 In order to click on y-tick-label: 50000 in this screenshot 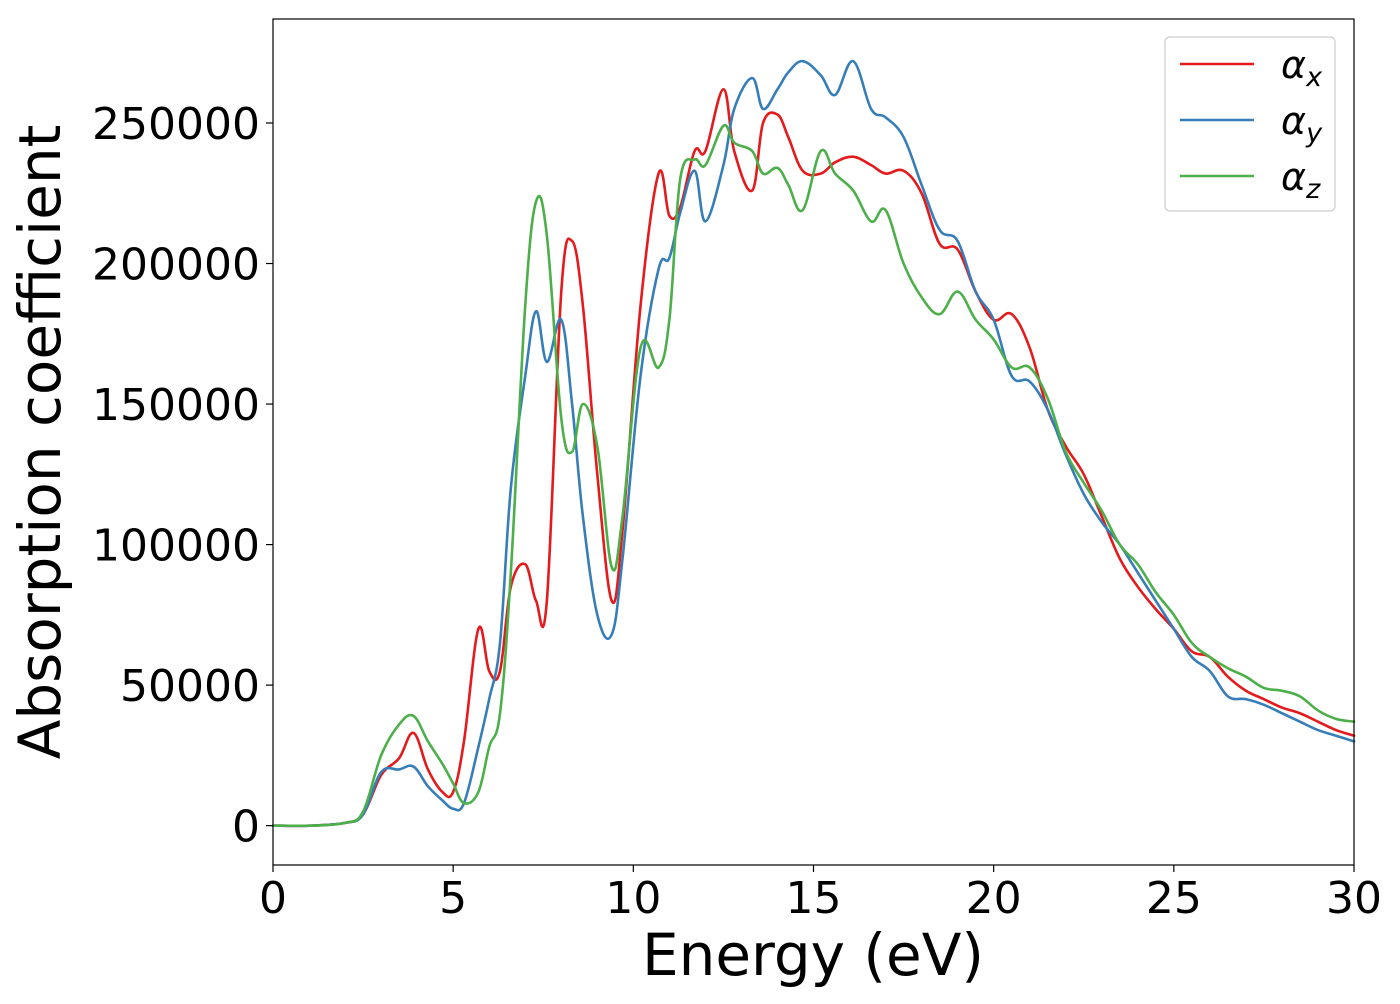, I will do `click(190, 686)`.